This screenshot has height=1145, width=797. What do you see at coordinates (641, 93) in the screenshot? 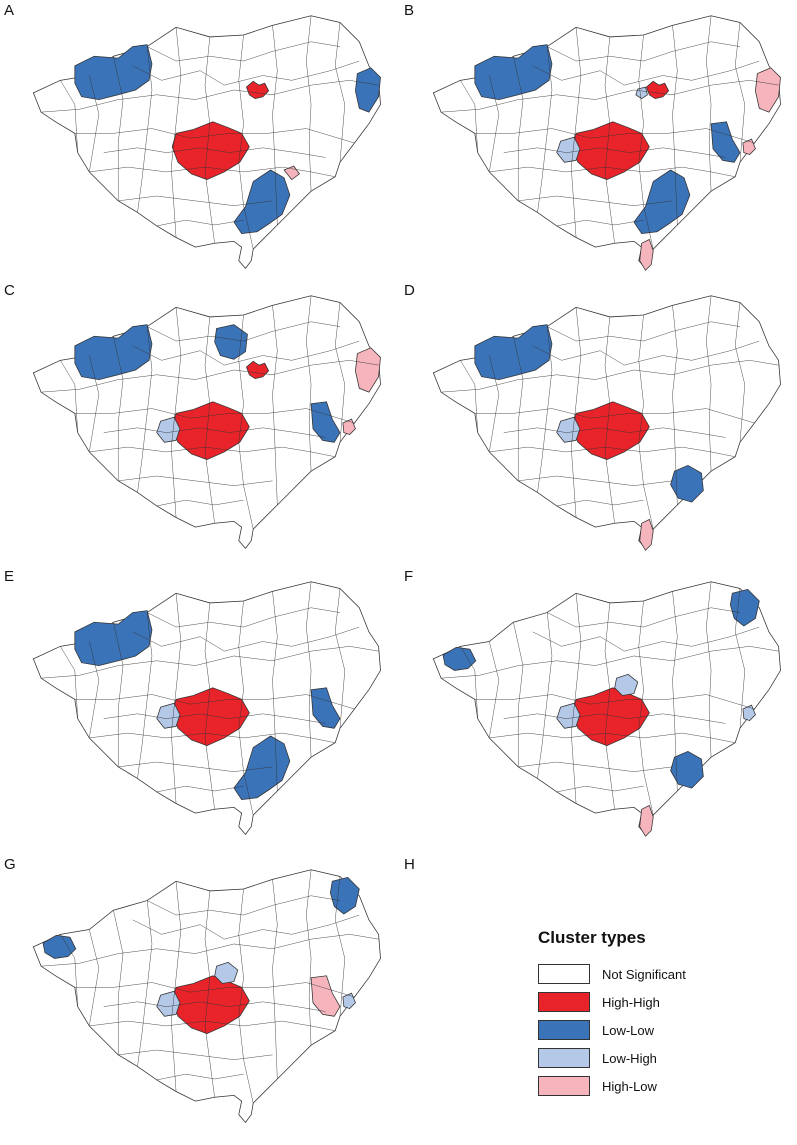
I see `cluster-low-high-north-center-west` at bounding box center [641, 93].